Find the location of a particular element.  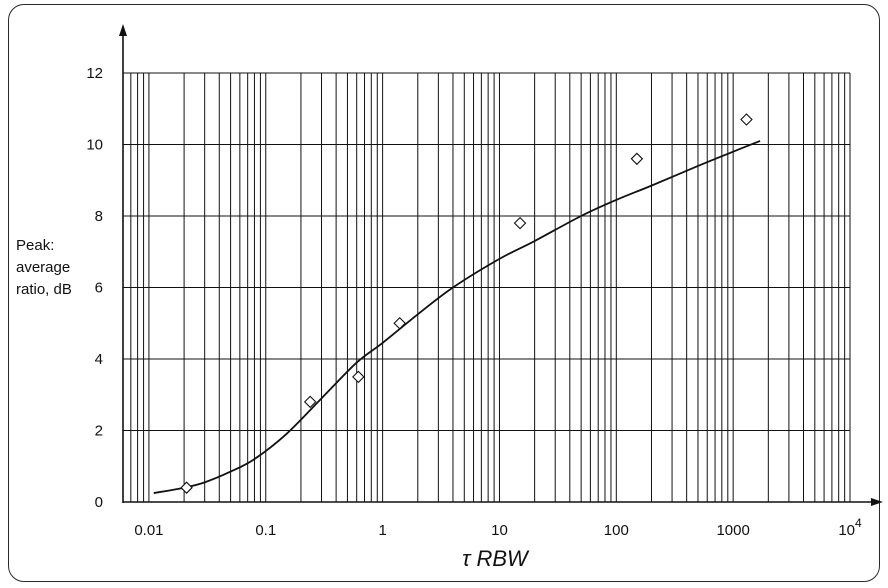

y-tick-label: 8 is located at coordinates (99, 216).